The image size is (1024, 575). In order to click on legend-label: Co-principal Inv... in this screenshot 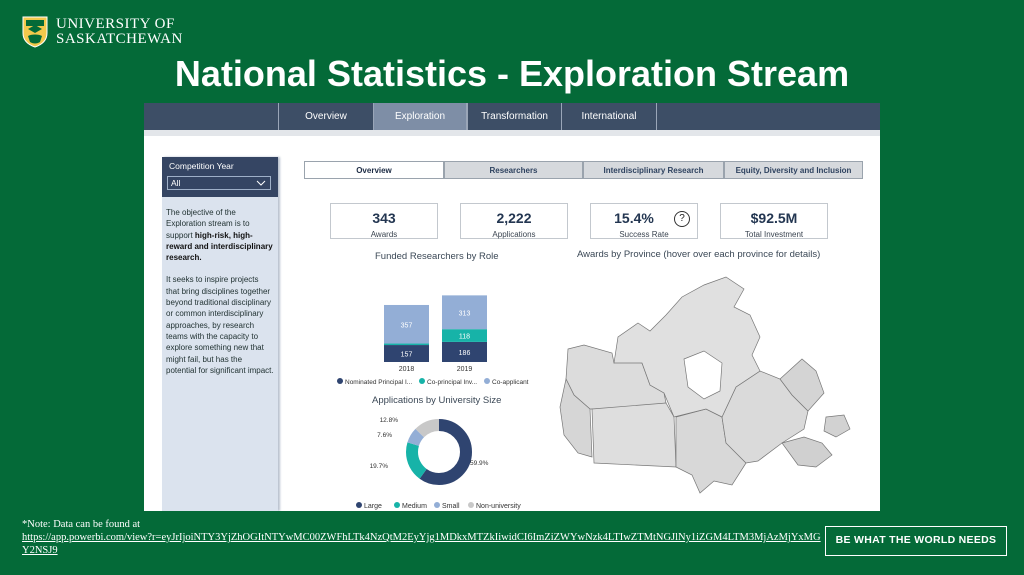, I will do `click(452, 382)`.